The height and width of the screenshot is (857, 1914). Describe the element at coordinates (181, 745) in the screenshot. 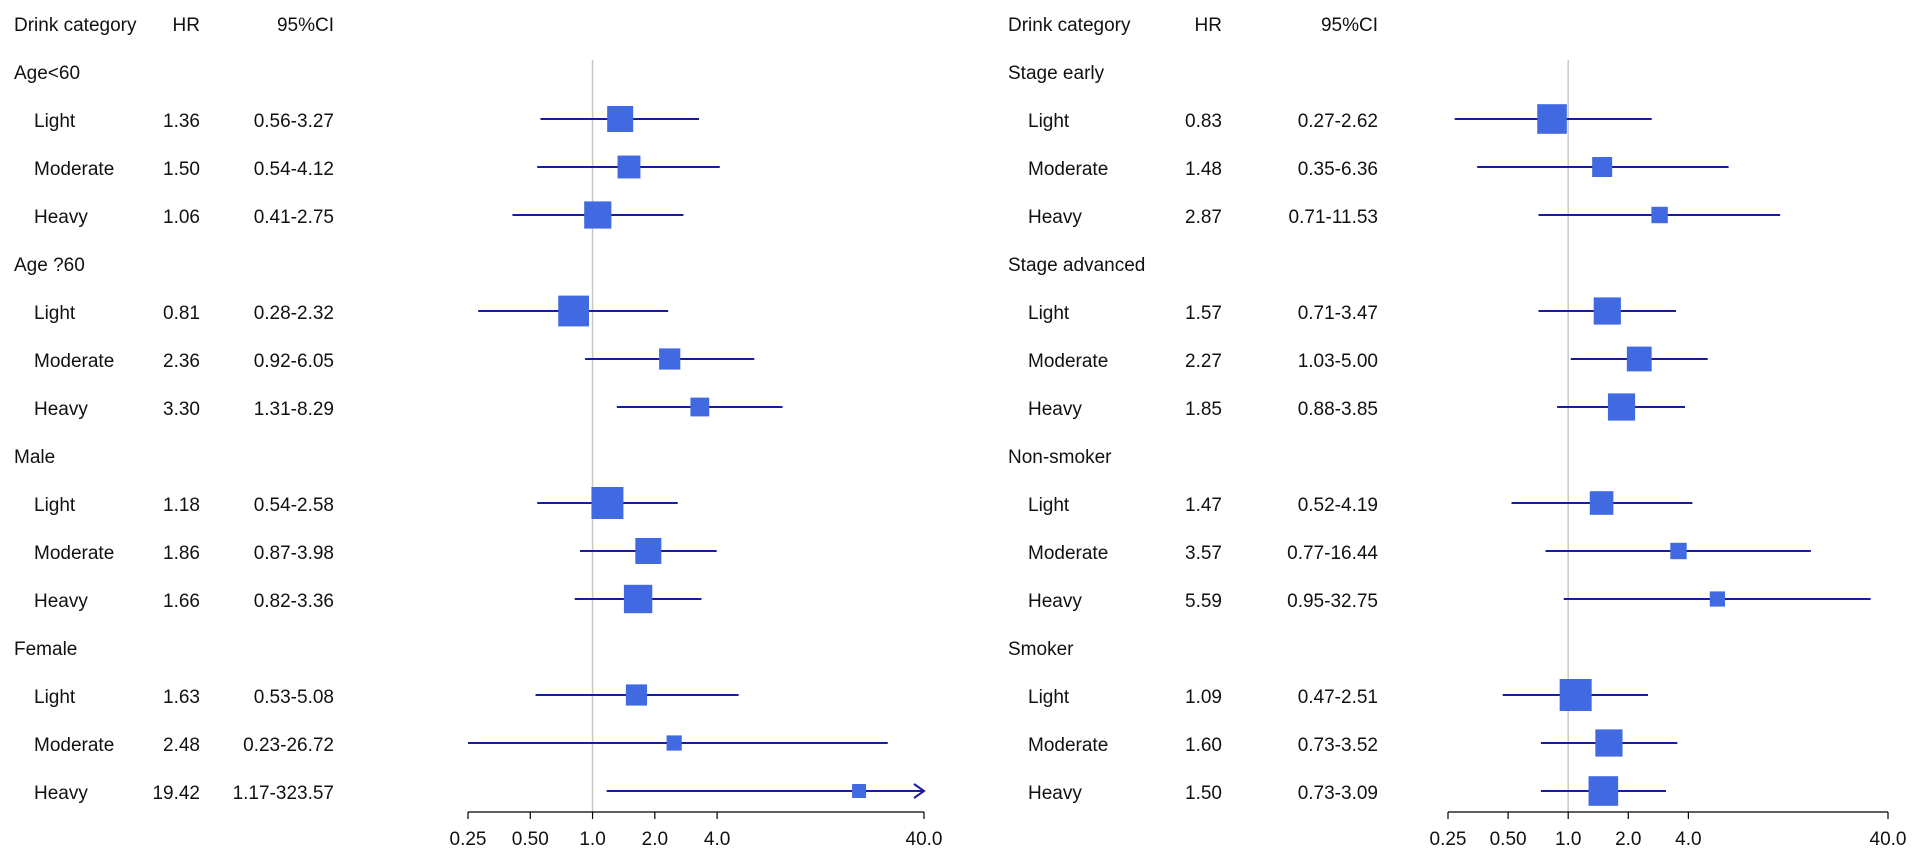

I see `hr-value: 2.48` at that location.